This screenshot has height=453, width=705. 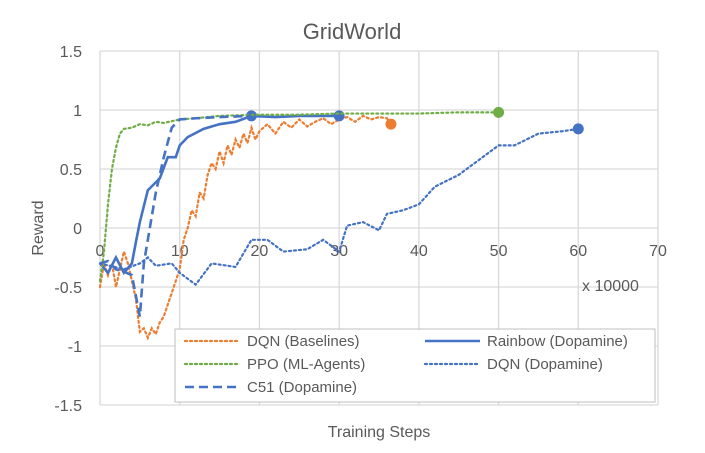 What do you see at coordinates (38, 227) in the screenshot?
I see `y-axis-label: Reward` at bounding box center [38, 227].